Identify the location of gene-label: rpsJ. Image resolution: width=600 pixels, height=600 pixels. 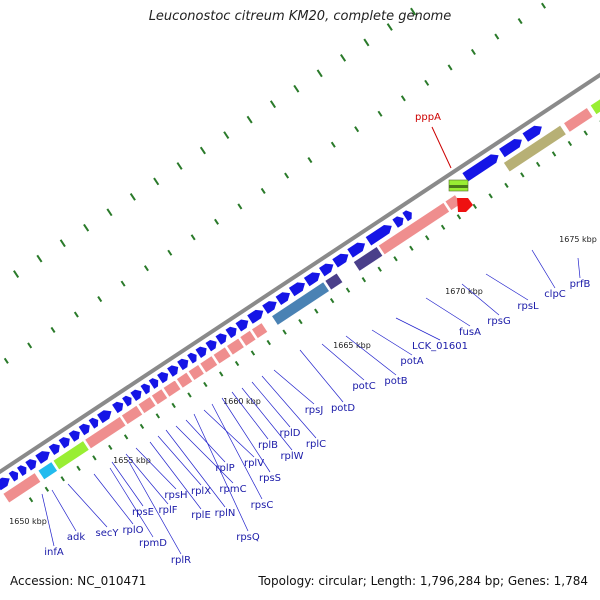
(314, 410).